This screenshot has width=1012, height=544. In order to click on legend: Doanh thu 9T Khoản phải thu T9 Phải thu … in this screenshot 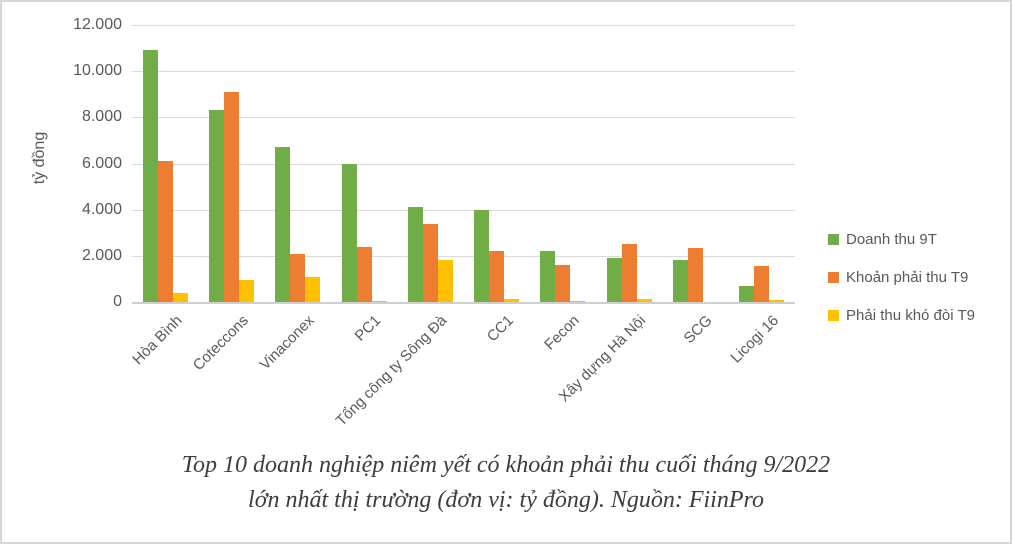, I will do `click(901, 285)`.